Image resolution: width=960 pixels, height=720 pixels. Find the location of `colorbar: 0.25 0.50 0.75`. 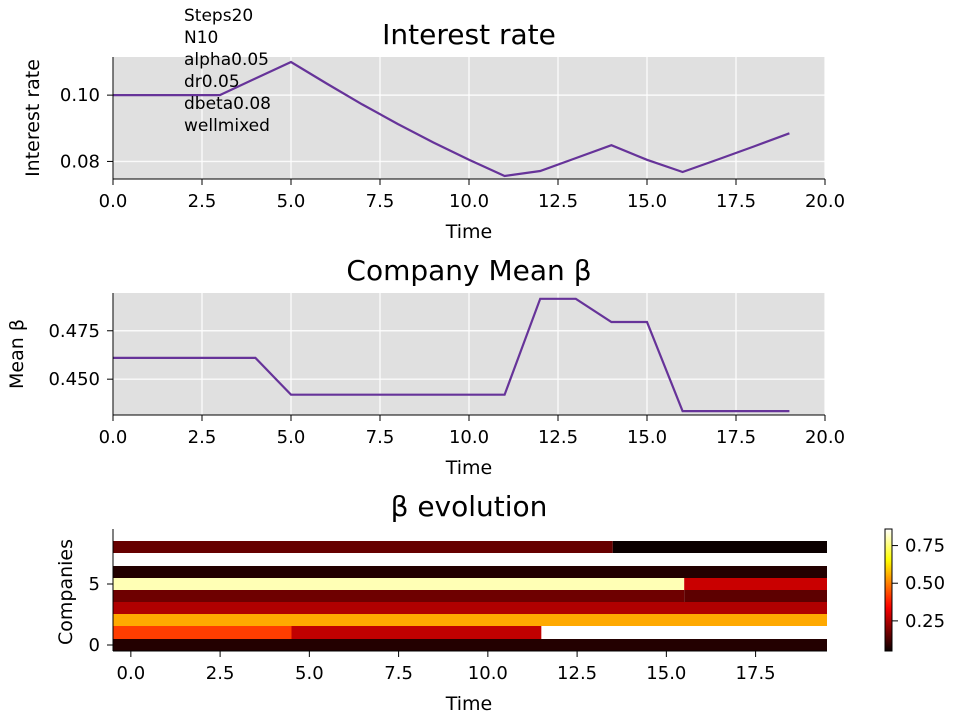

colorbar: 0.25 0.50 0.75 is located at coordinates (914, 590).